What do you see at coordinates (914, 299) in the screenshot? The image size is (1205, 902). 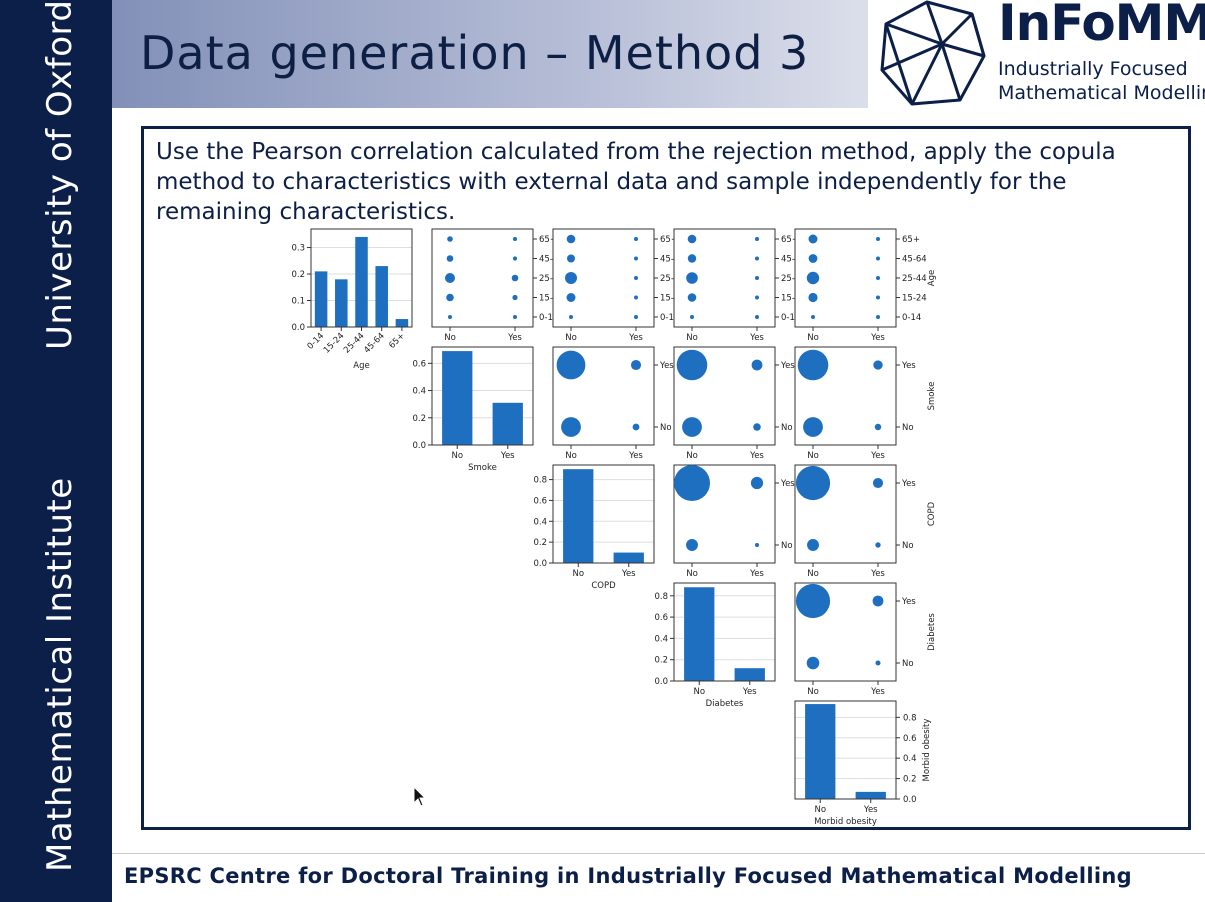 I see `y-tick-label: 15-24` at bounding box center [914, 299].